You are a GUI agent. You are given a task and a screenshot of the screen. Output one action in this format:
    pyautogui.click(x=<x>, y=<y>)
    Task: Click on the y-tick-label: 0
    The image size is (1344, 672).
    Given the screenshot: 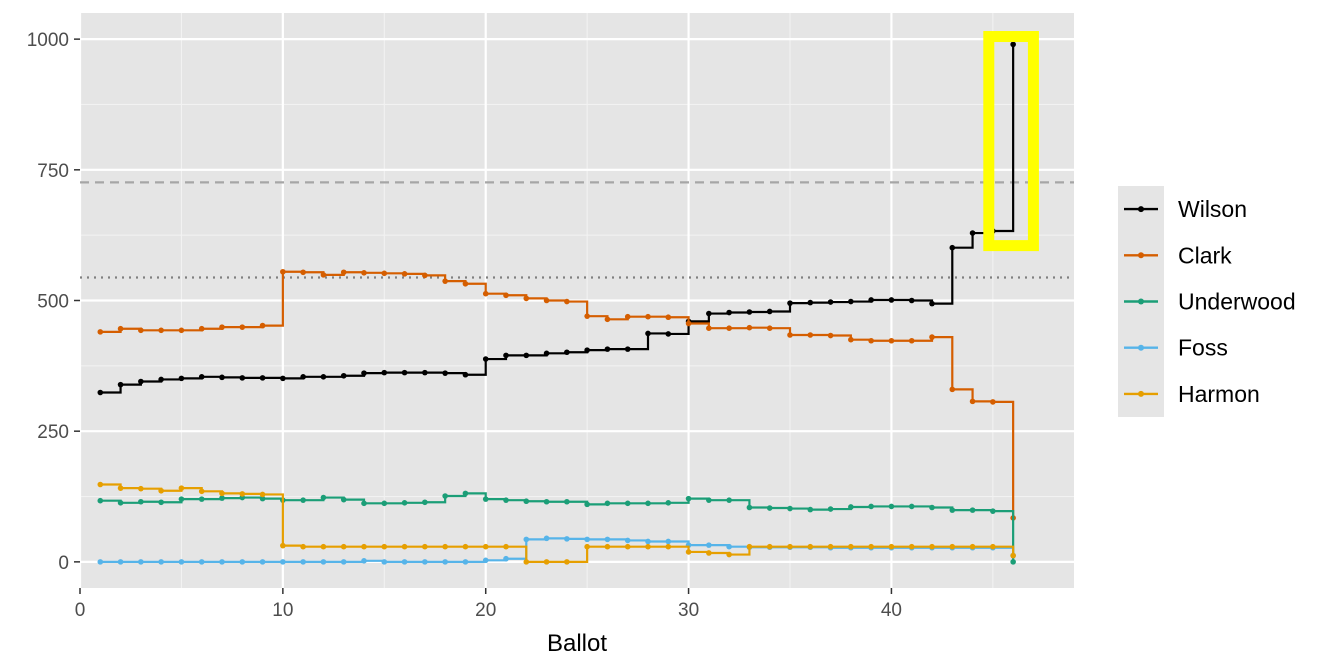 What is the action you would take?
    pyautogui.click(x=63, y=563)
    